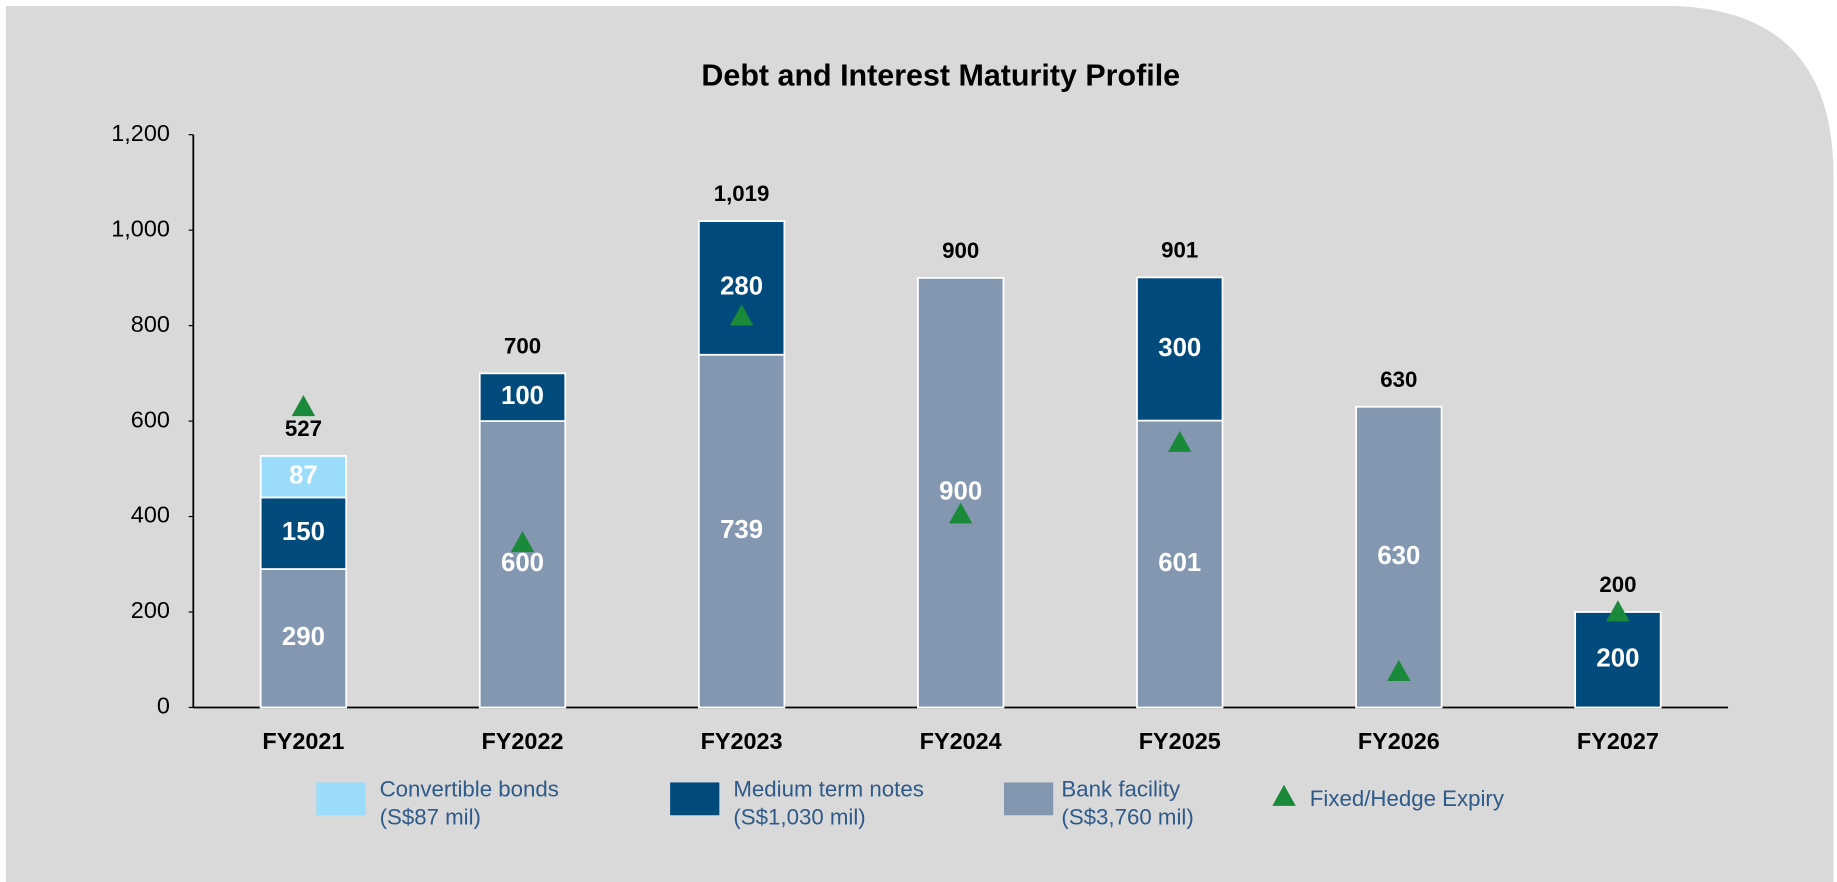 Image resolution: width=1837 pixels, height=882 pixels. I want to click on total-label: 200, so click(1617, 584).